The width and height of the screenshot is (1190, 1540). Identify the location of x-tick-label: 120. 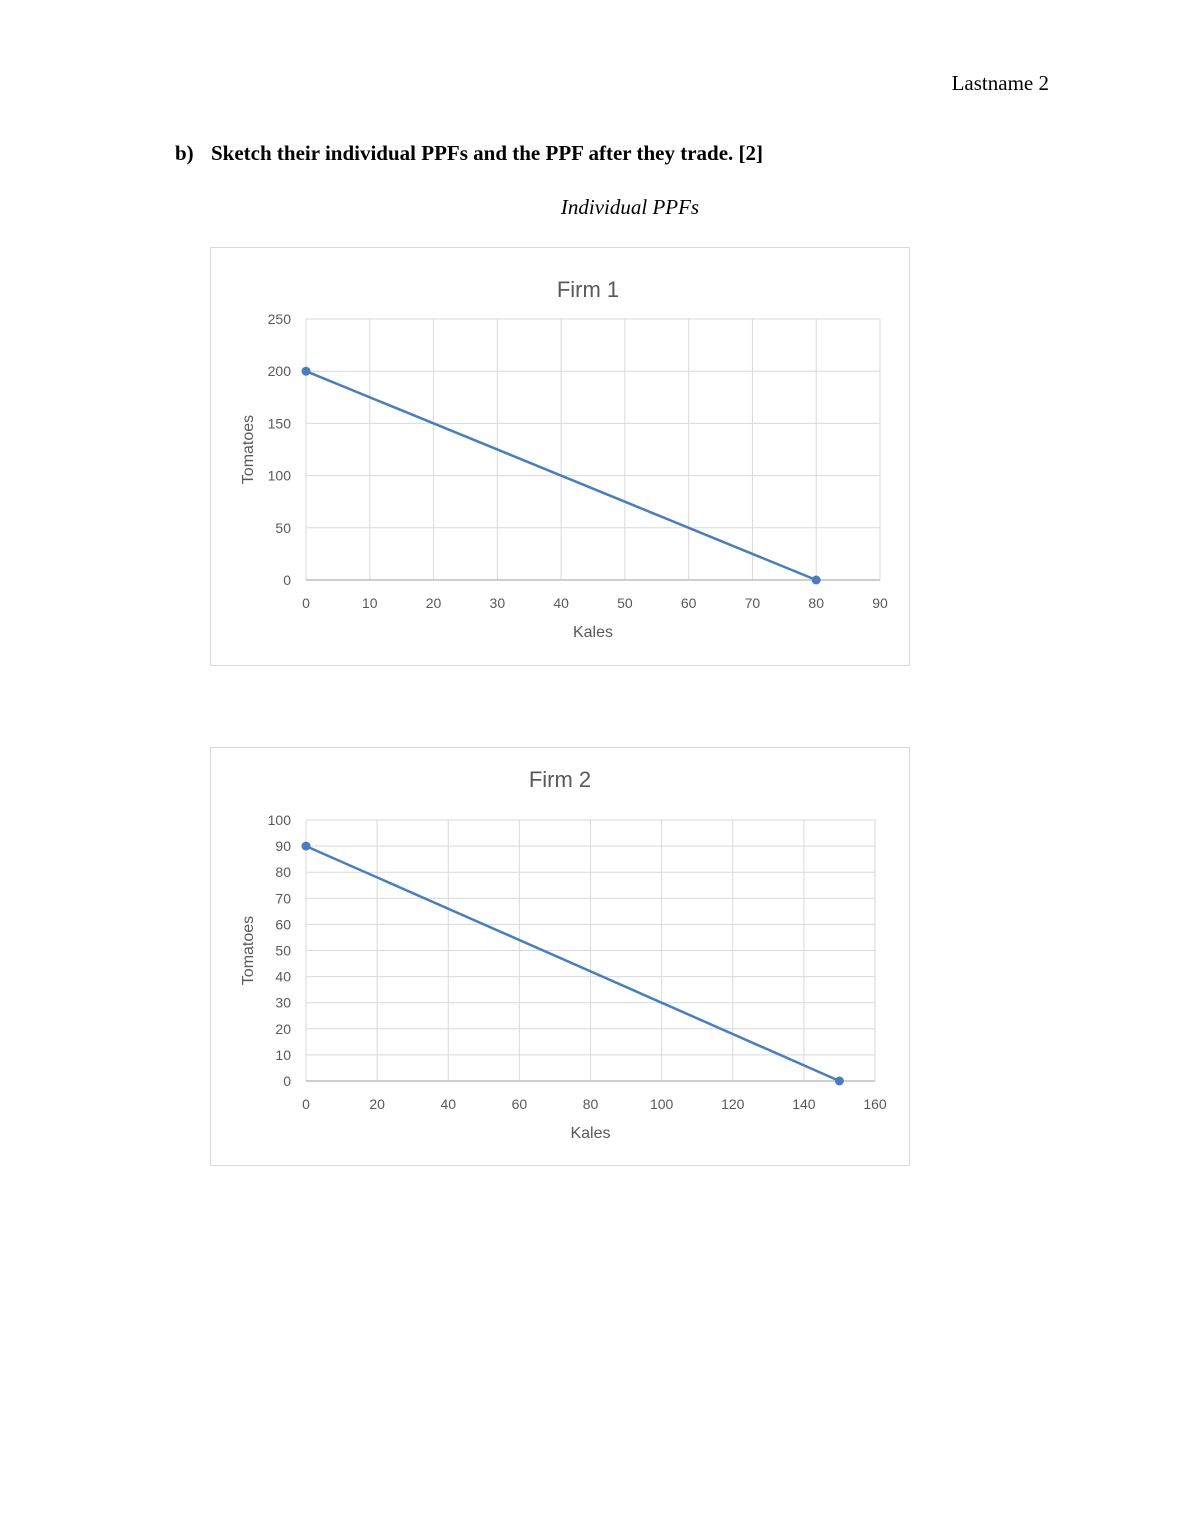
(733, 1104).